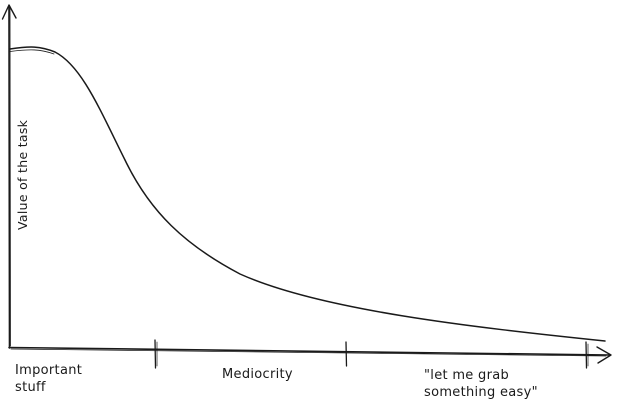 This screenshot has height=406, width=620. What do you see at coordinates (257, 374) in the screenshot?
I see `segment-label-mediocrity: Mediocrity` at bounding box center [257, 374].